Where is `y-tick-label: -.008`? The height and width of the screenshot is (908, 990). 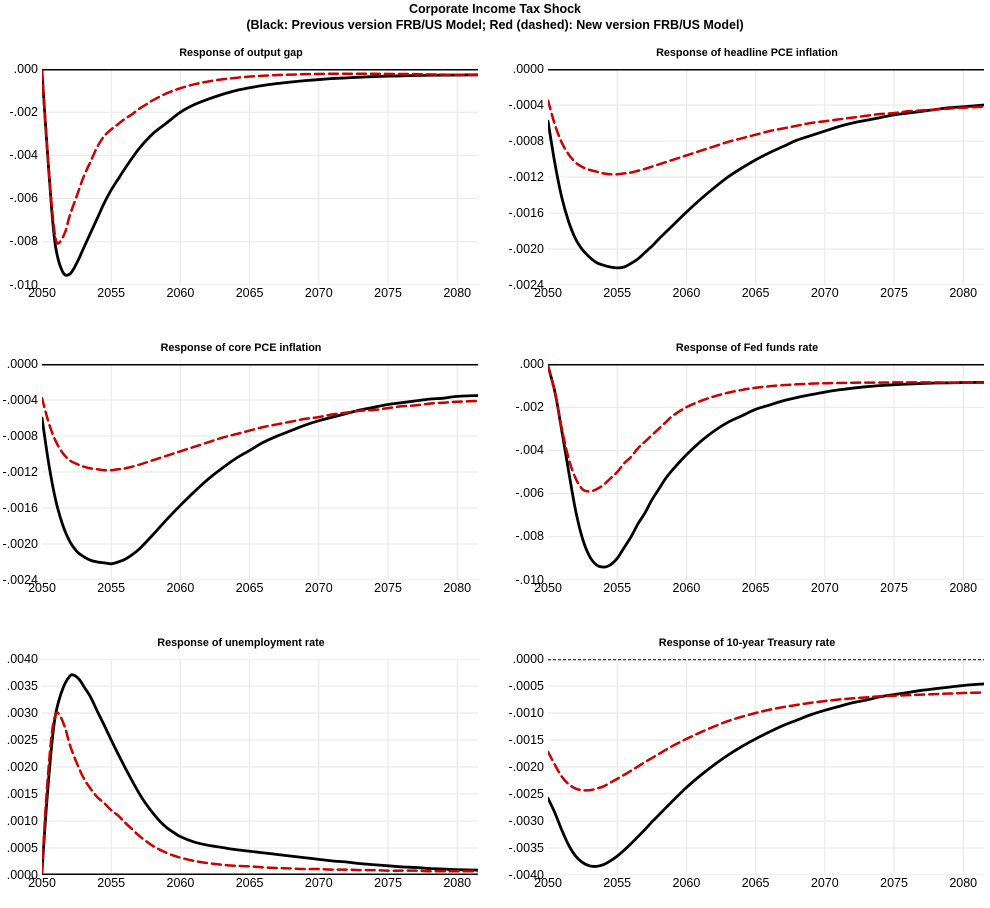
y-tick-label: -.008 is located at coordinates (530, 536).